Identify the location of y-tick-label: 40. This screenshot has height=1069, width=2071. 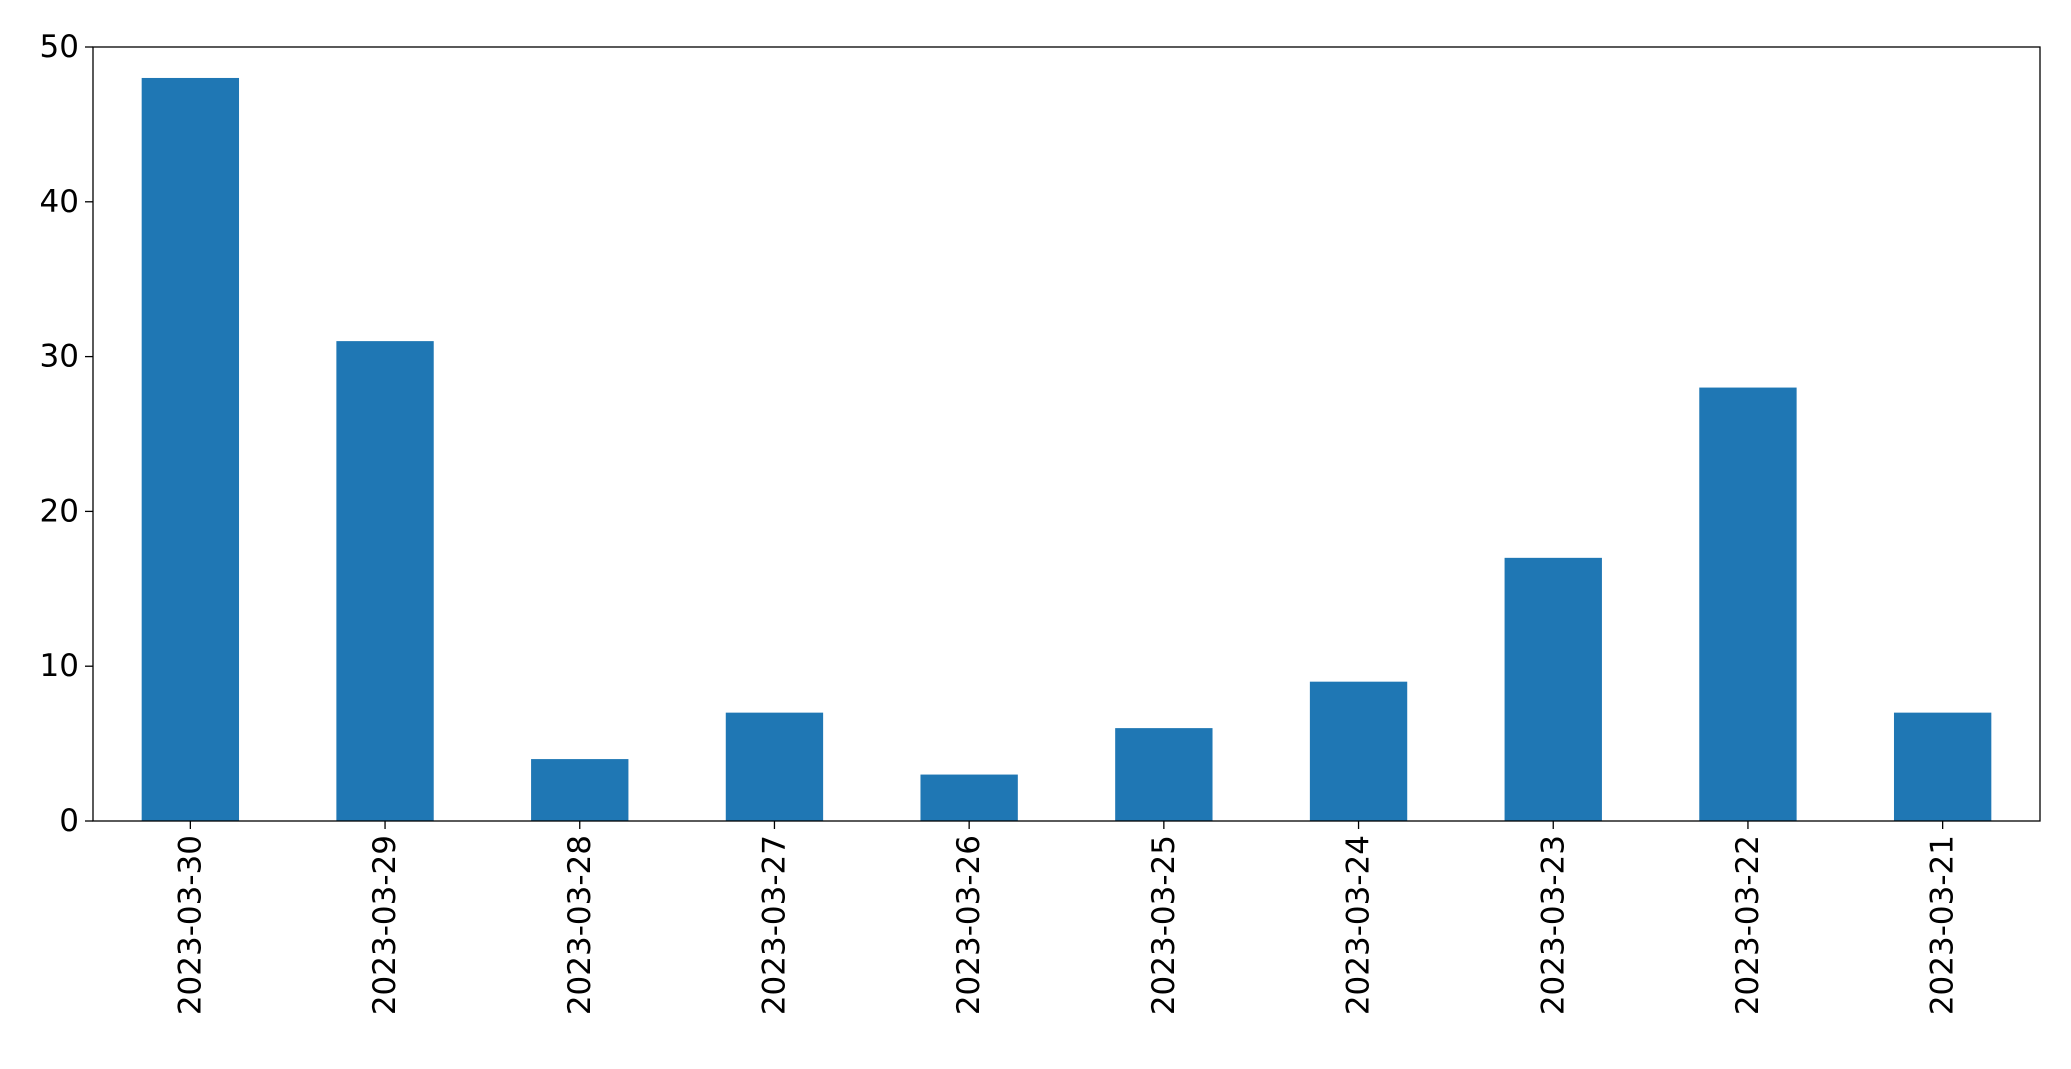
(59, 202).